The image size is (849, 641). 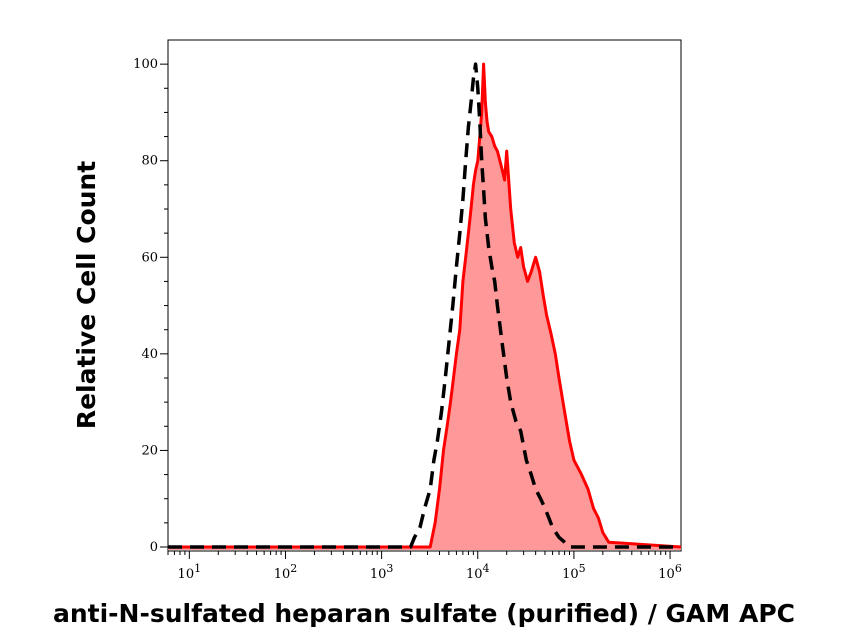 What do you see at coordinates (150, 306) in the screenshot?
I see `y-axis-ticks: 0 20 40 60 80 100` at bounding box center [150, 306].